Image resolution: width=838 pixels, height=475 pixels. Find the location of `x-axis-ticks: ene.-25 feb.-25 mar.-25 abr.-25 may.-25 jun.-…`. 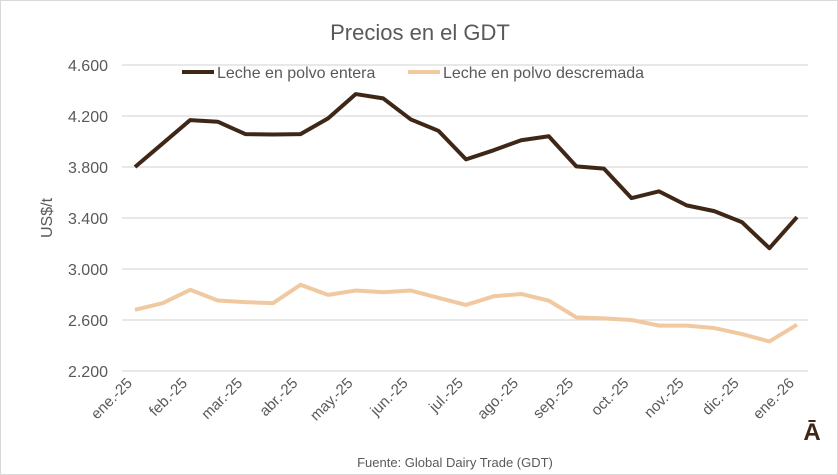

x-axis-ticks: ene.-25 feb.-25 mar.-25 abr.-25 may.-25 jun.-… is located at coordinates (443, 400).